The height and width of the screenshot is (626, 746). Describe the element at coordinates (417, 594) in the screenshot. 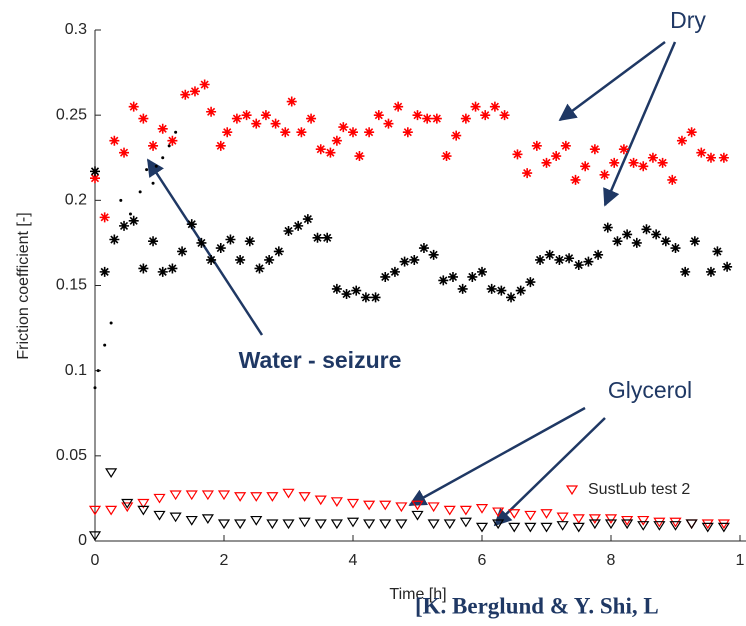

I see `x-axis-label: Time [h]` at that location.